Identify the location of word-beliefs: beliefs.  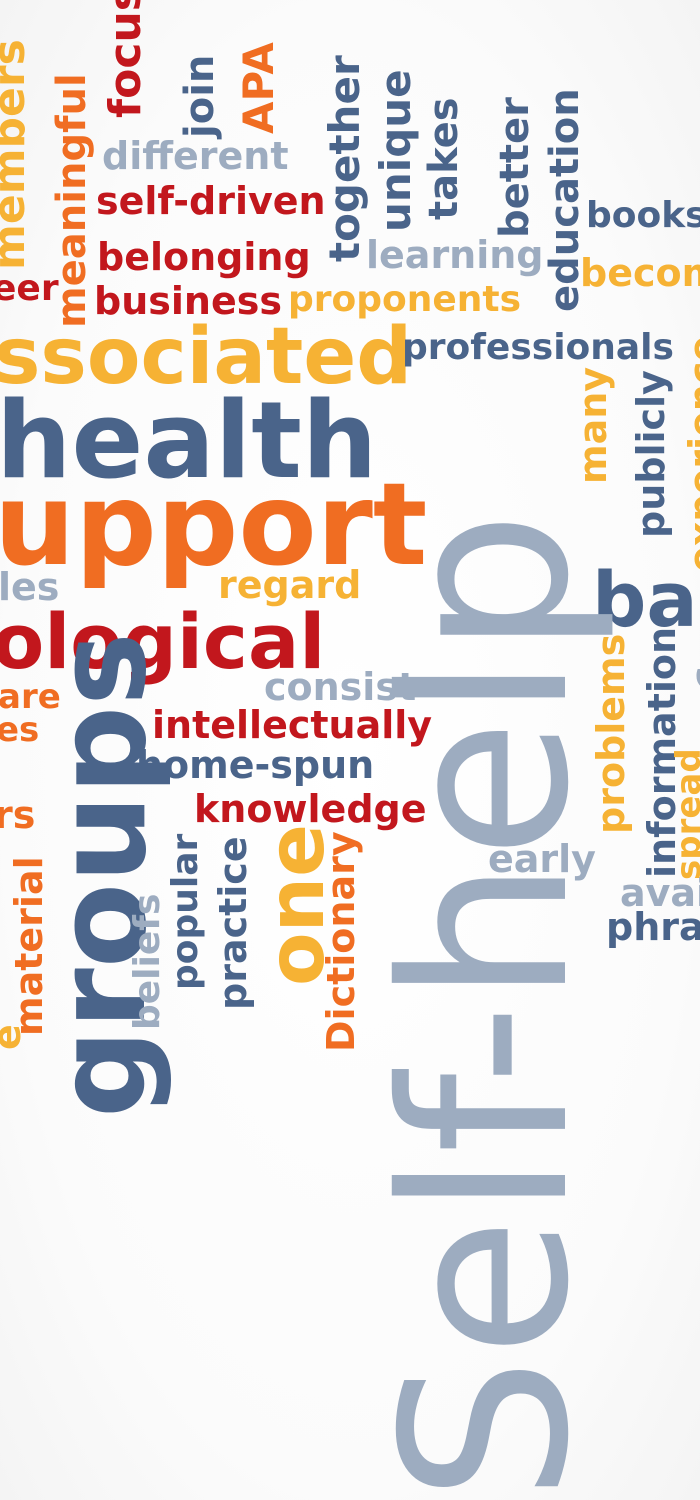
(147, 961).